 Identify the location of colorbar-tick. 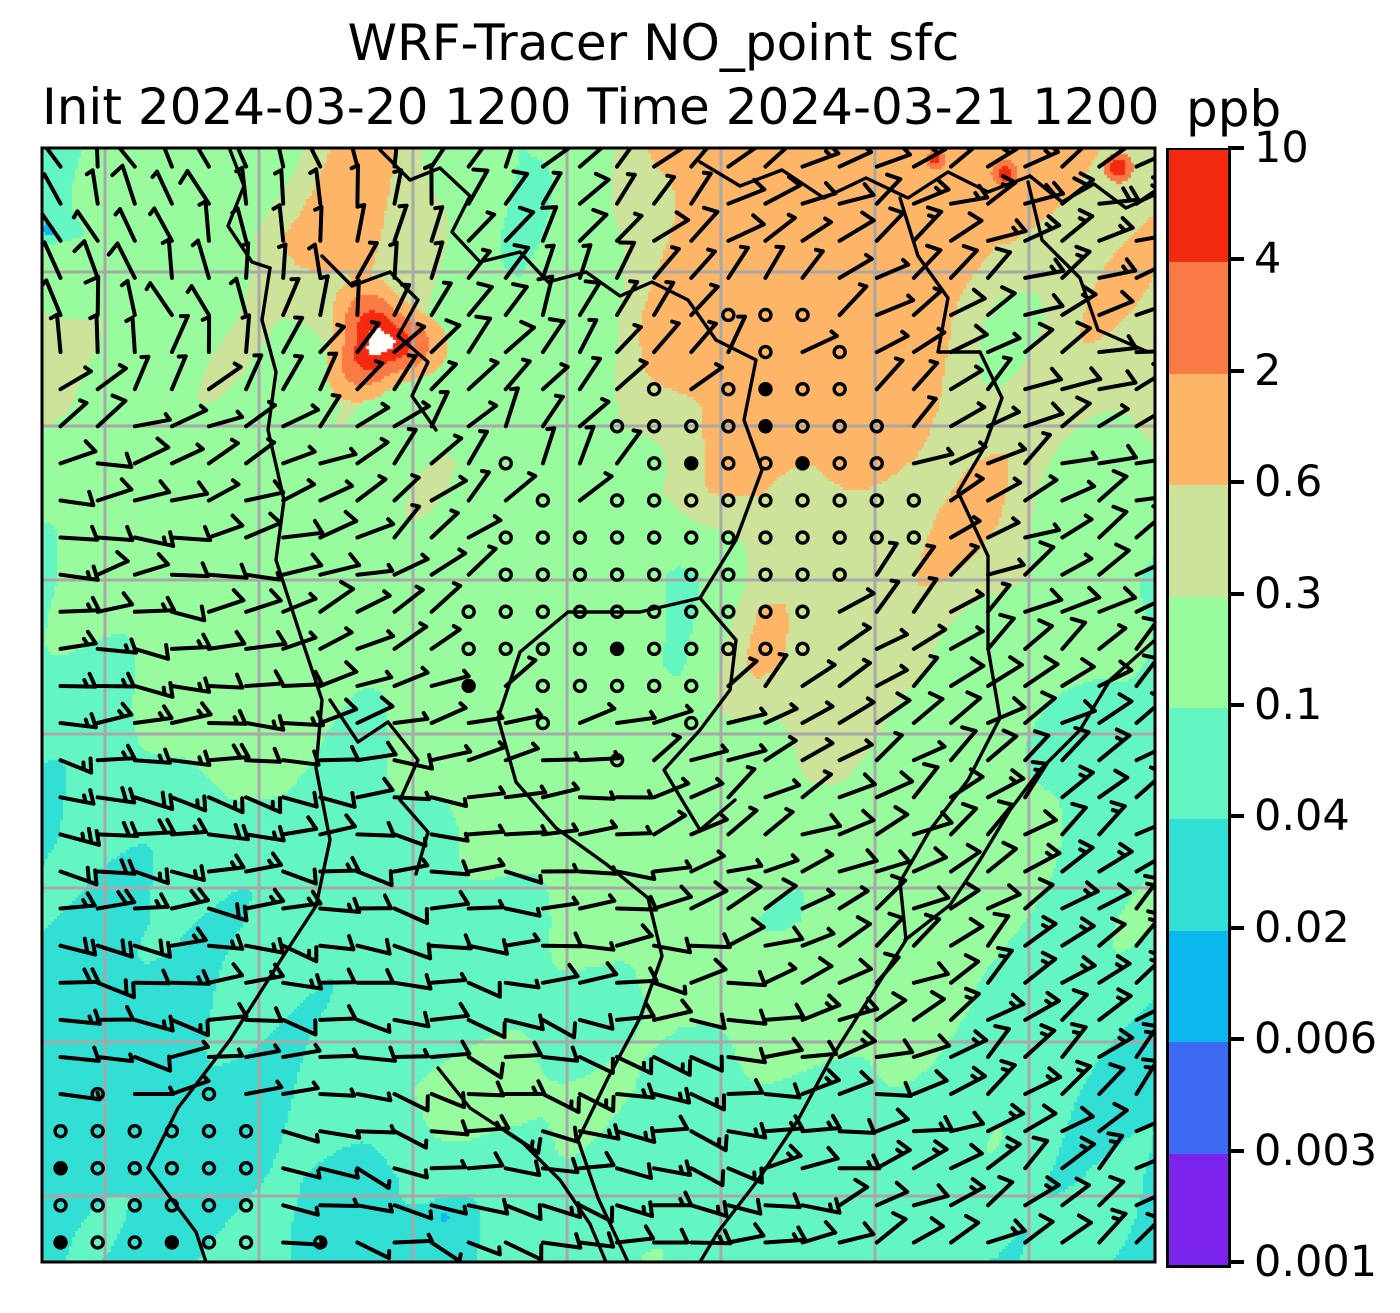
(1236, 1262).